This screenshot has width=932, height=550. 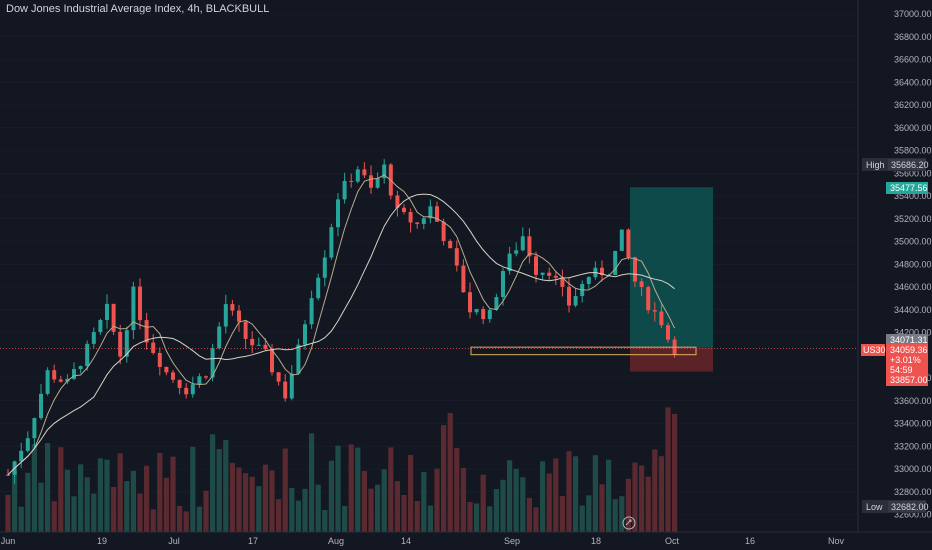 What do you see at coordinates (336, 541) in the screenshot?
I see `time-tick-label: Aug` at bounding box center [336, 541].